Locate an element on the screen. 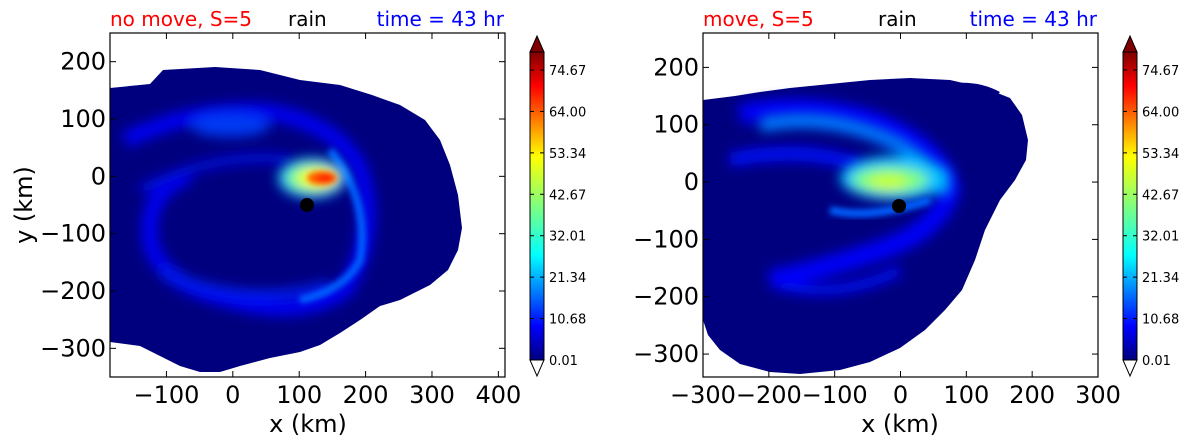 The height and width of the screenshot is (447, 1190). title-variable-right: rain is located at coordinates (897, 19).